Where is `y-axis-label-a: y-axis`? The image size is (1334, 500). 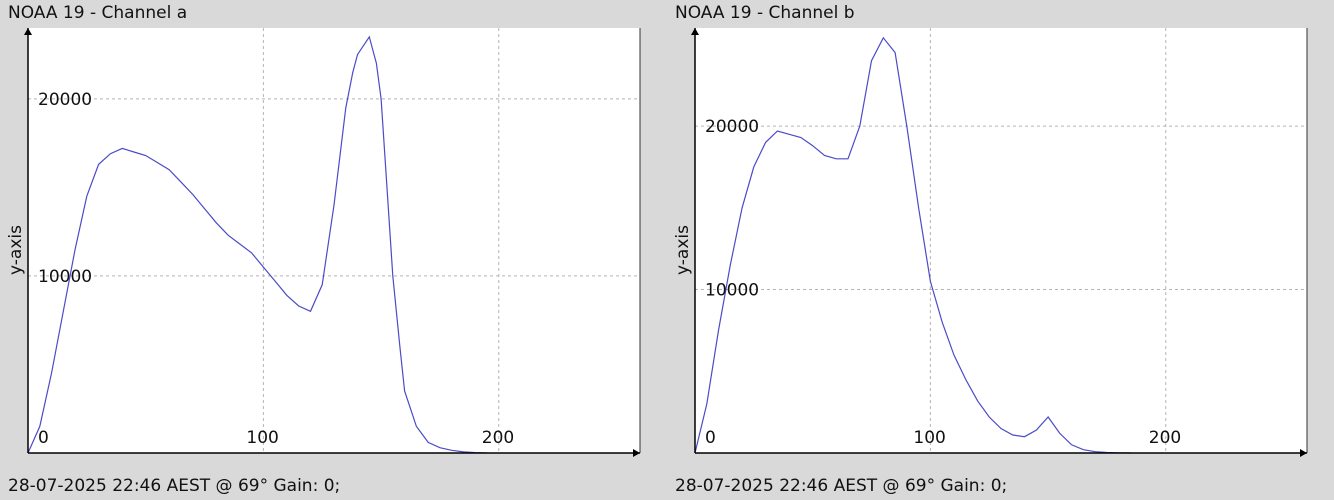
y-axis-label-a: y-axis is located at coordinates (16, 250).